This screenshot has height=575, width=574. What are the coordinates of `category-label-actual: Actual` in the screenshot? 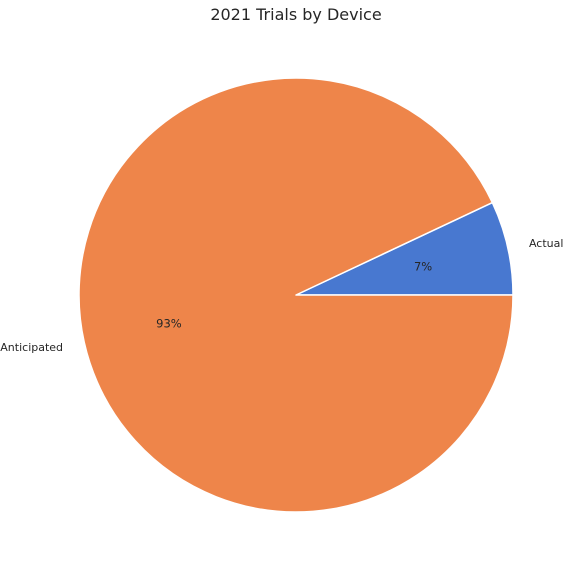 It's located at (546, 243).